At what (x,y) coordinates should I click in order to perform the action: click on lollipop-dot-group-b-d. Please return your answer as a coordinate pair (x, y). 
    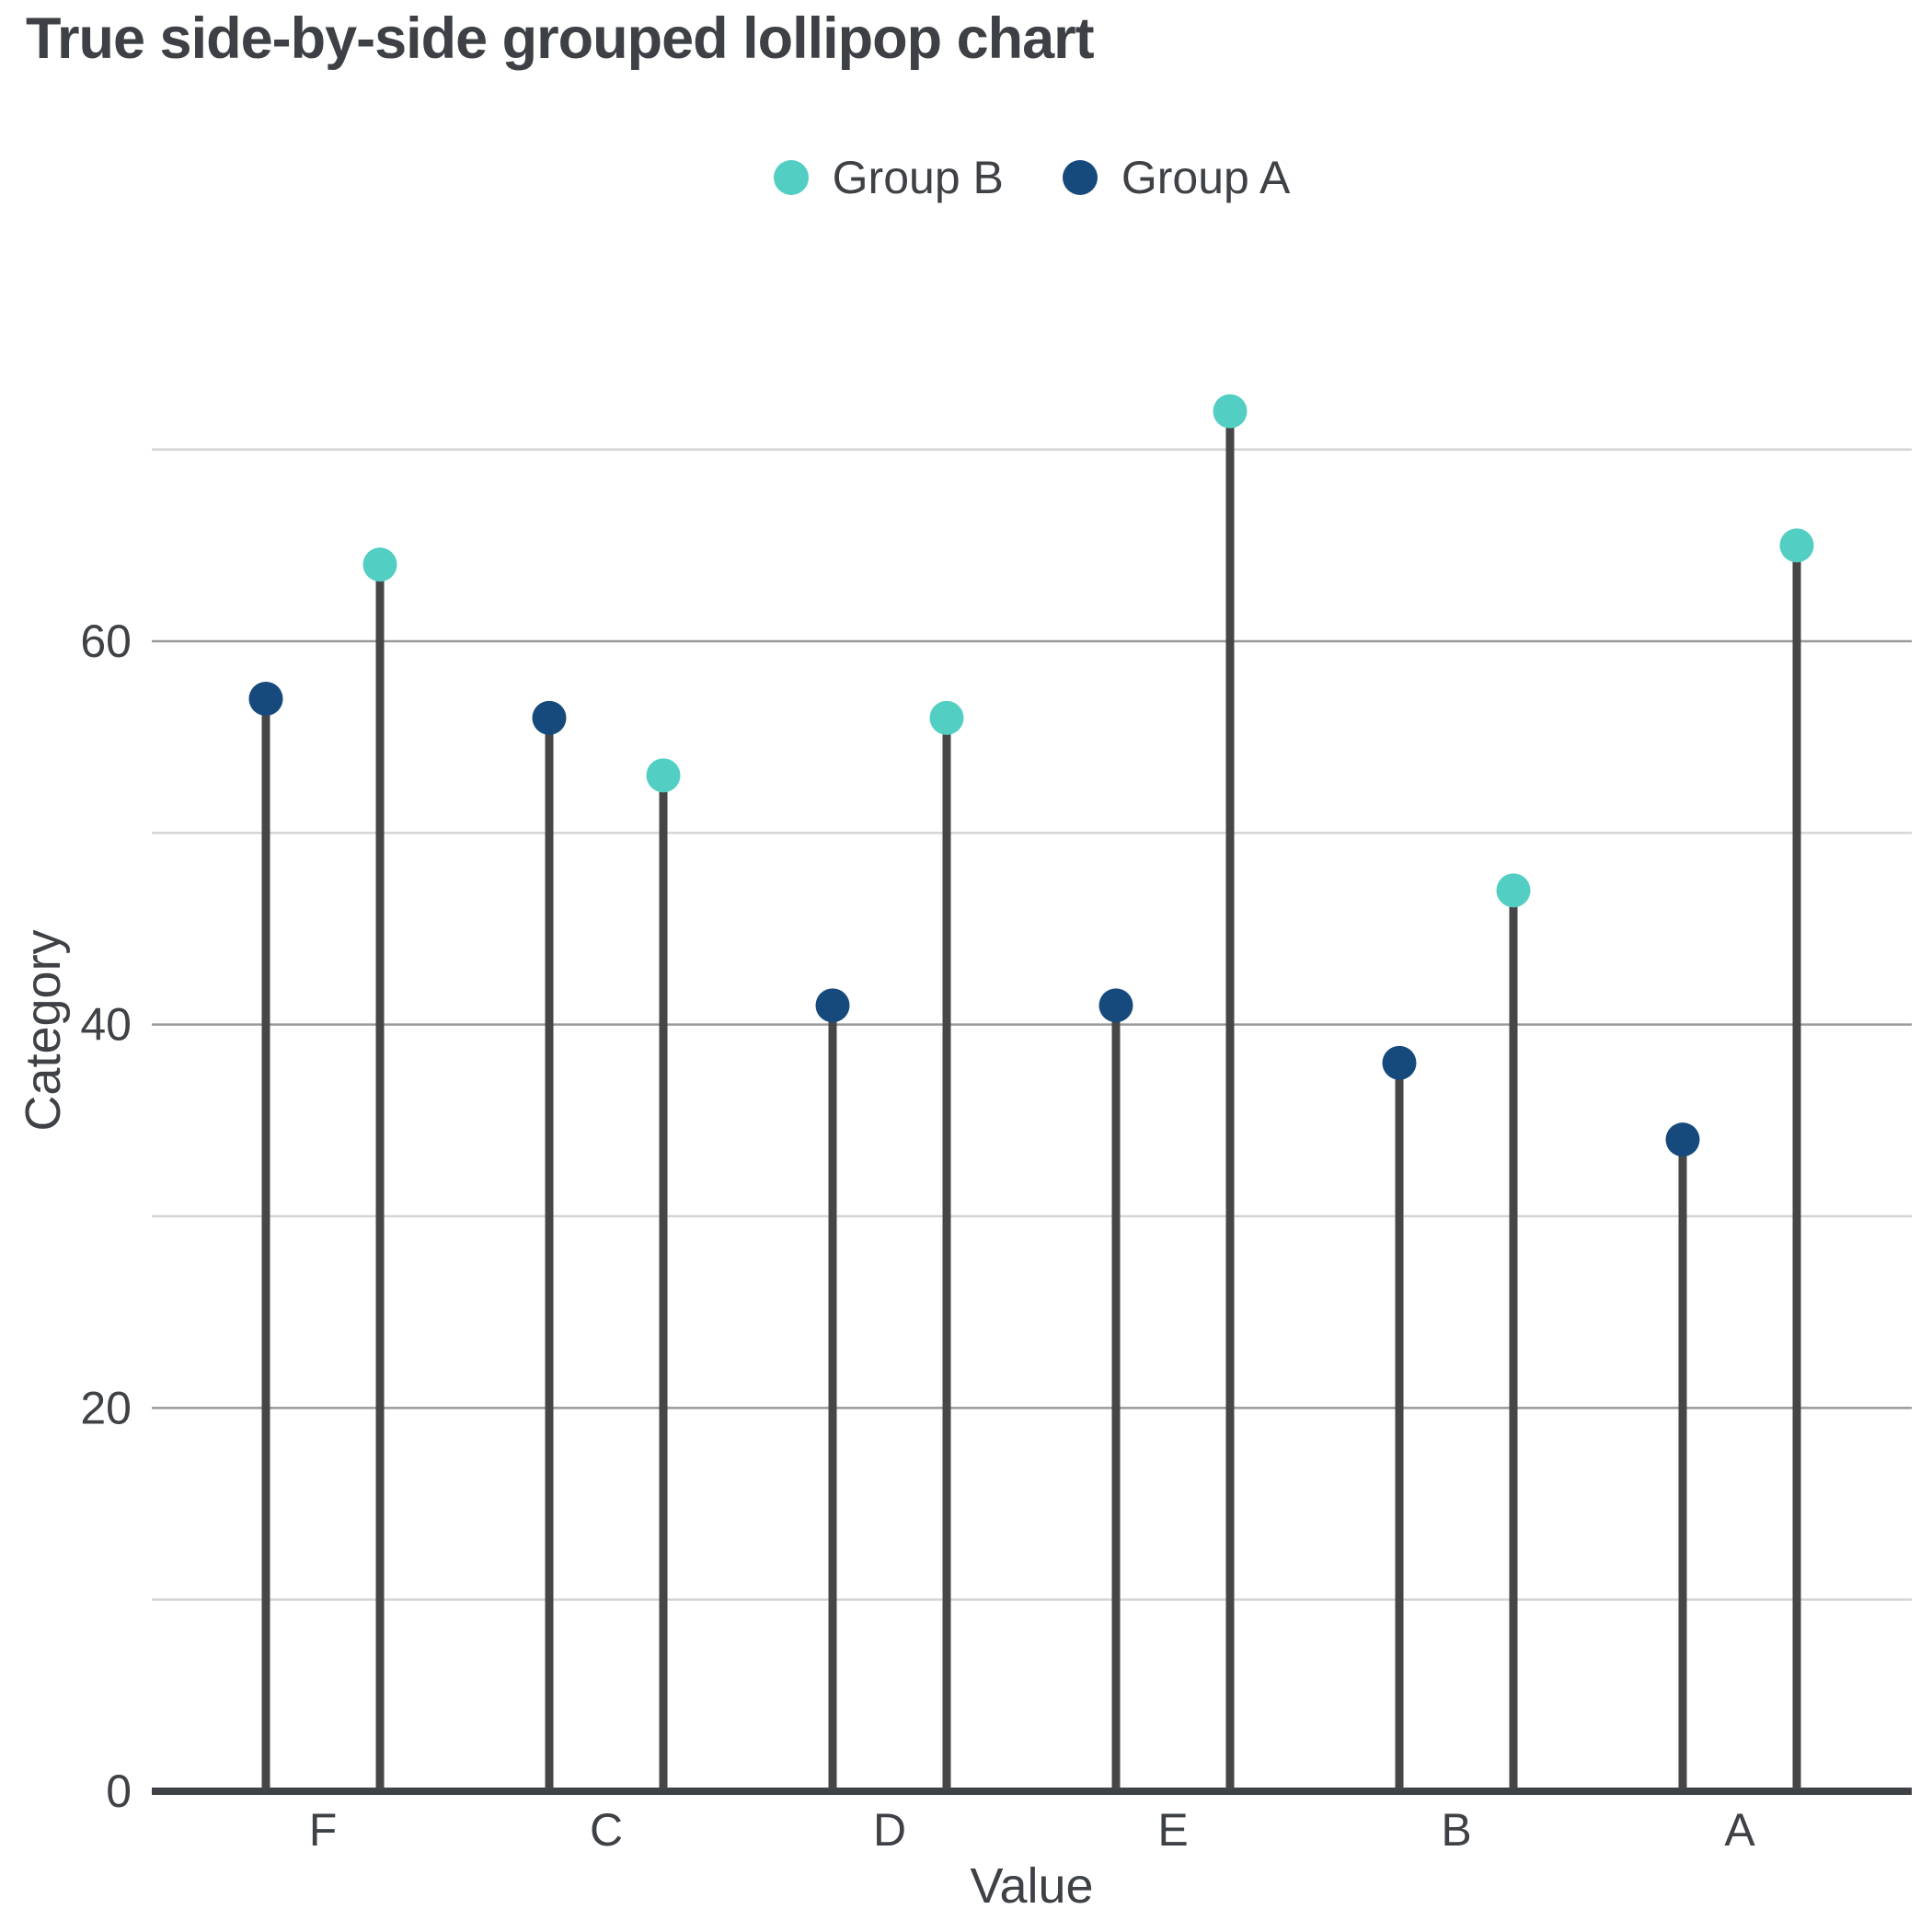
    Looking at the image, I should click on (947, 717).